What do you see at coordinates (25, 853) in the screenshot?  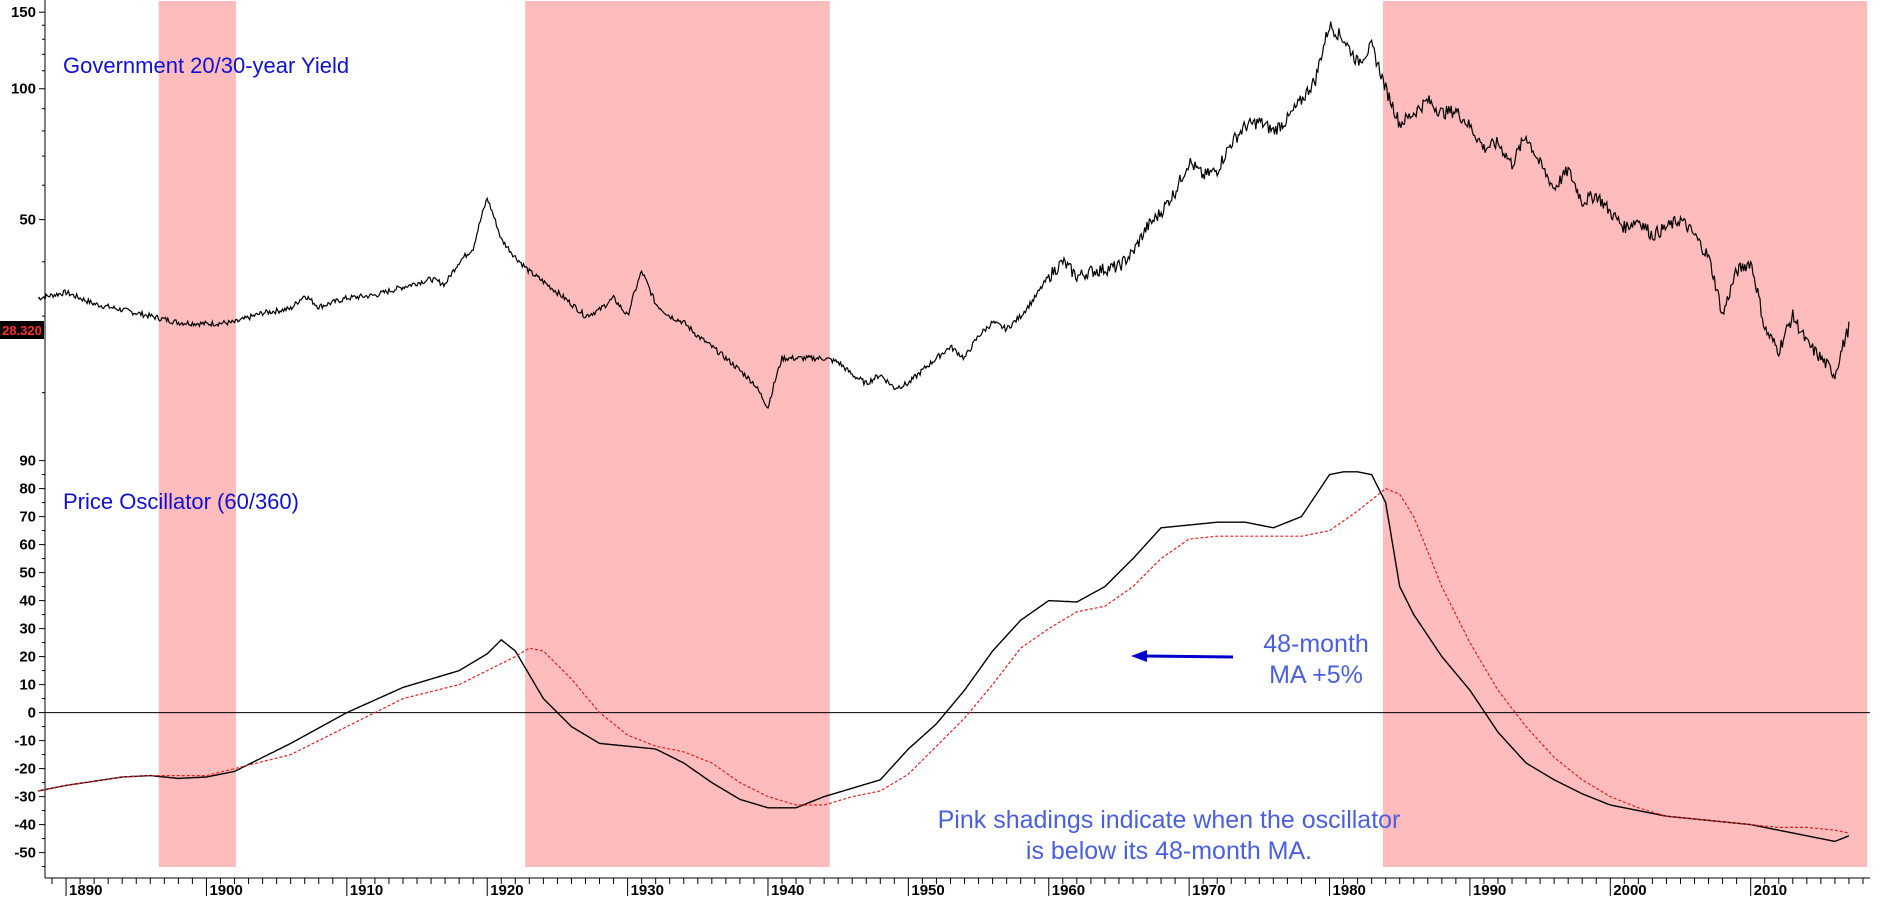 I see `osc-y-tick-label: -50` at bounding box center [25, 853].